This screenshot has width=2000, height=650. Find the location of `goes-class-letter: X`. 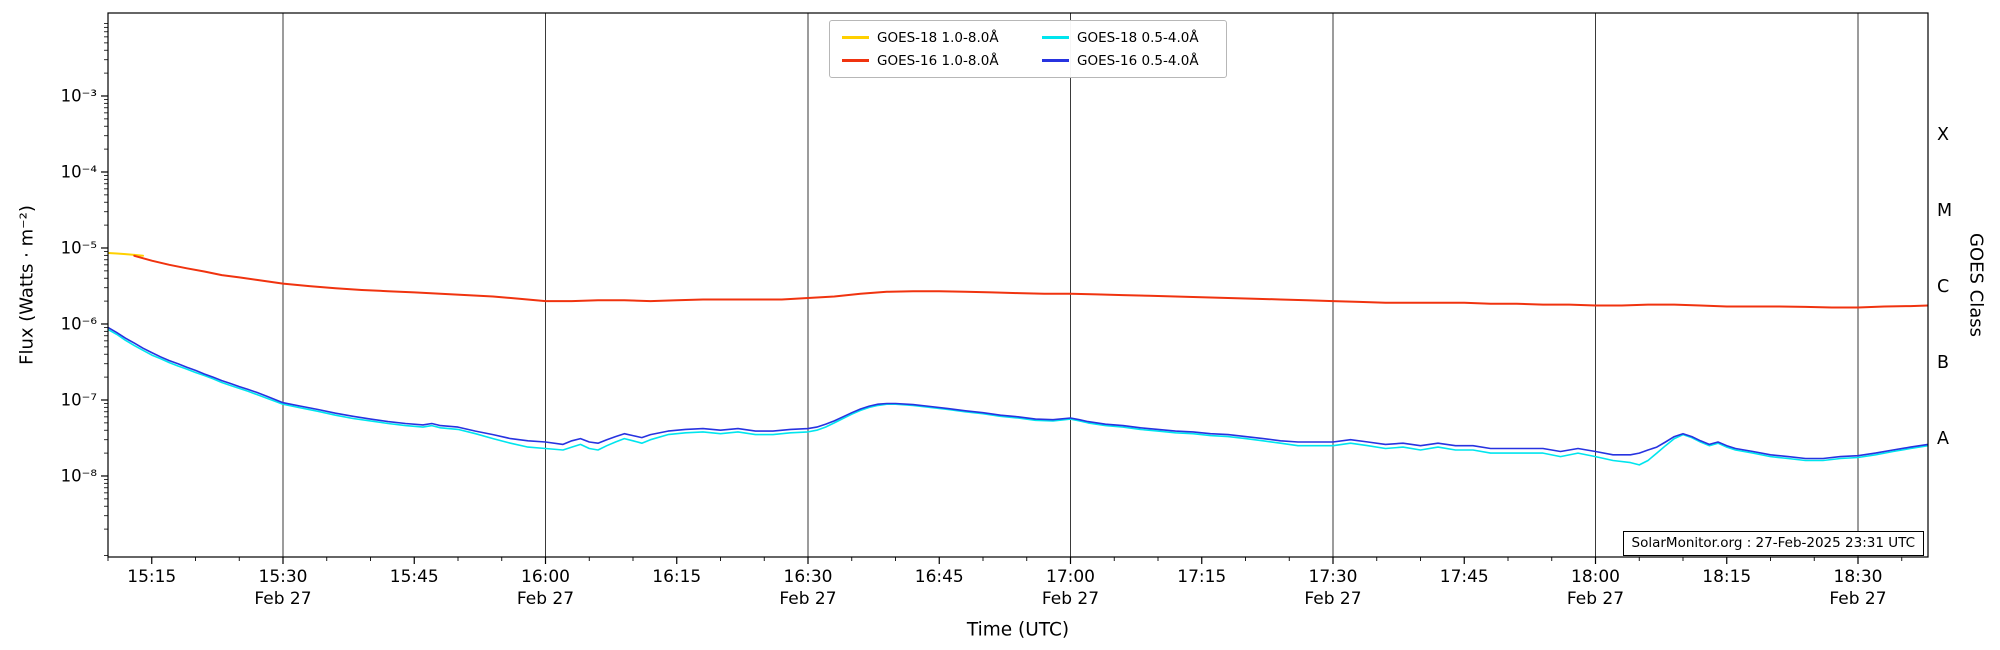

goes-class-letter: X is located at coordinates (1943, 135).